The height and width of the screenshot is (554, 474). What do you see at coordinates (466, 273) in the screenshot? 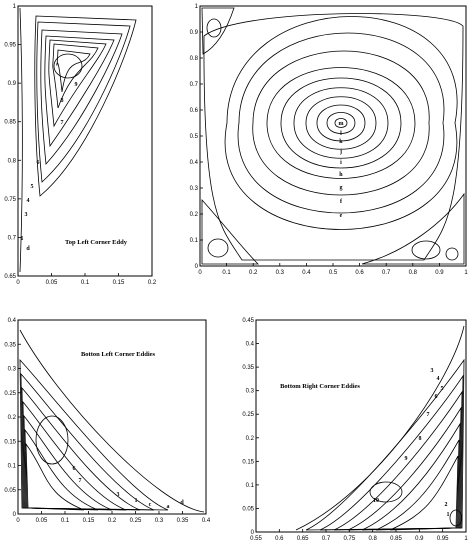
I see `x-tick-label: 1` at bounding box center [466, 273].